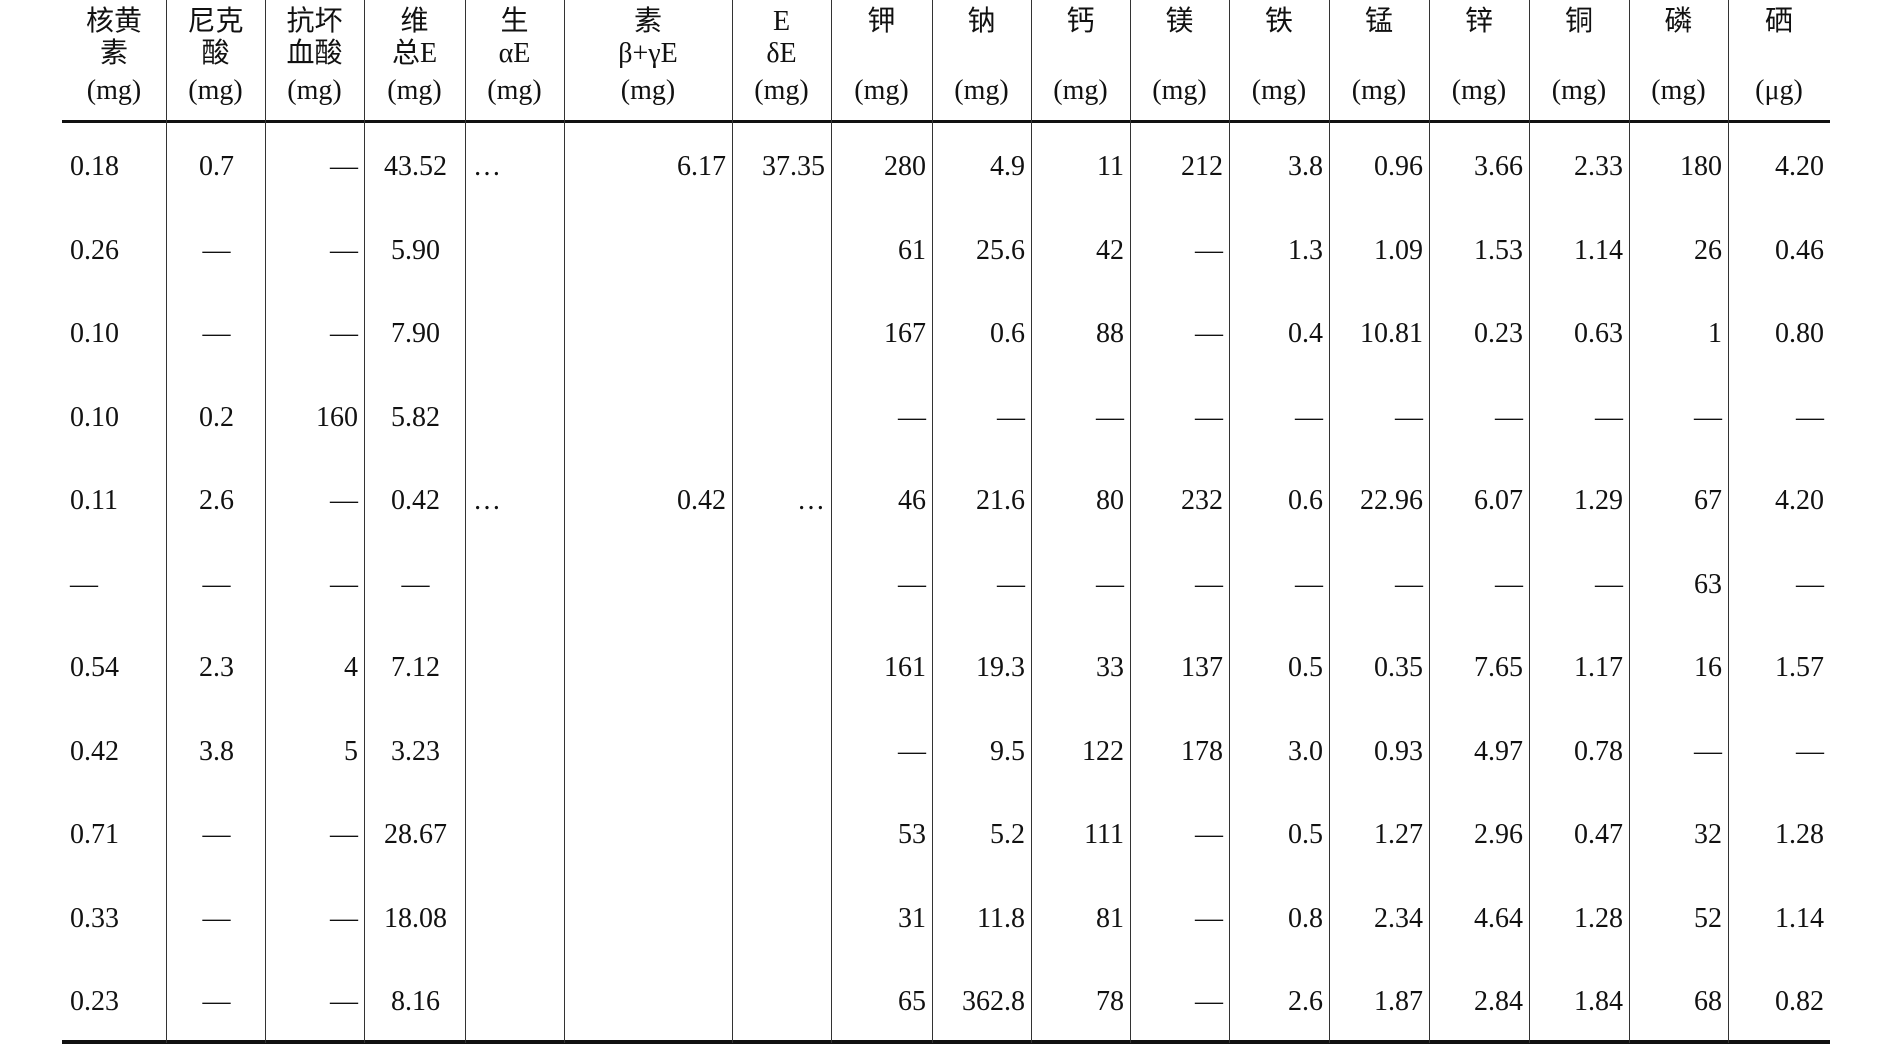 This screenshot has height=1047, width=1887. I want to click on table-cell: 53, so click(912, 834).